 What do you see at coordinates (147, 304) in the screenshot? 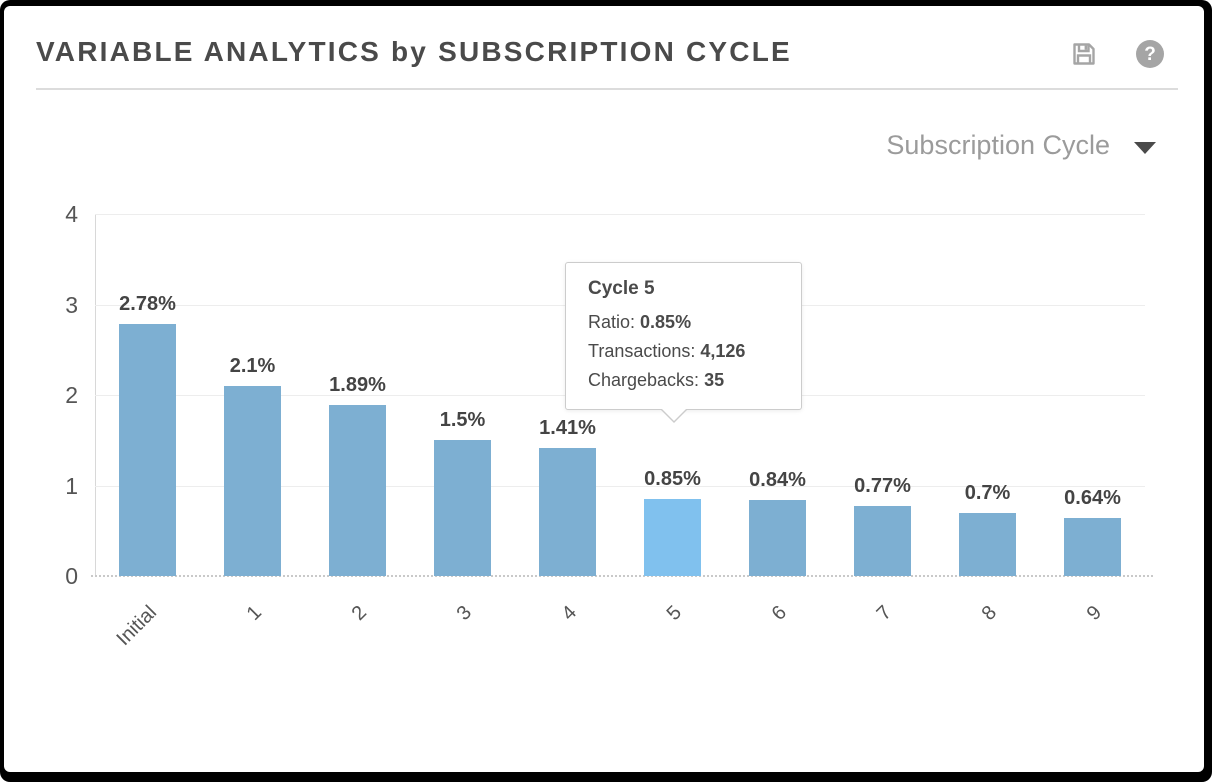
I see `bar-value-label: 2.78%` at bounding box center [147, 304].